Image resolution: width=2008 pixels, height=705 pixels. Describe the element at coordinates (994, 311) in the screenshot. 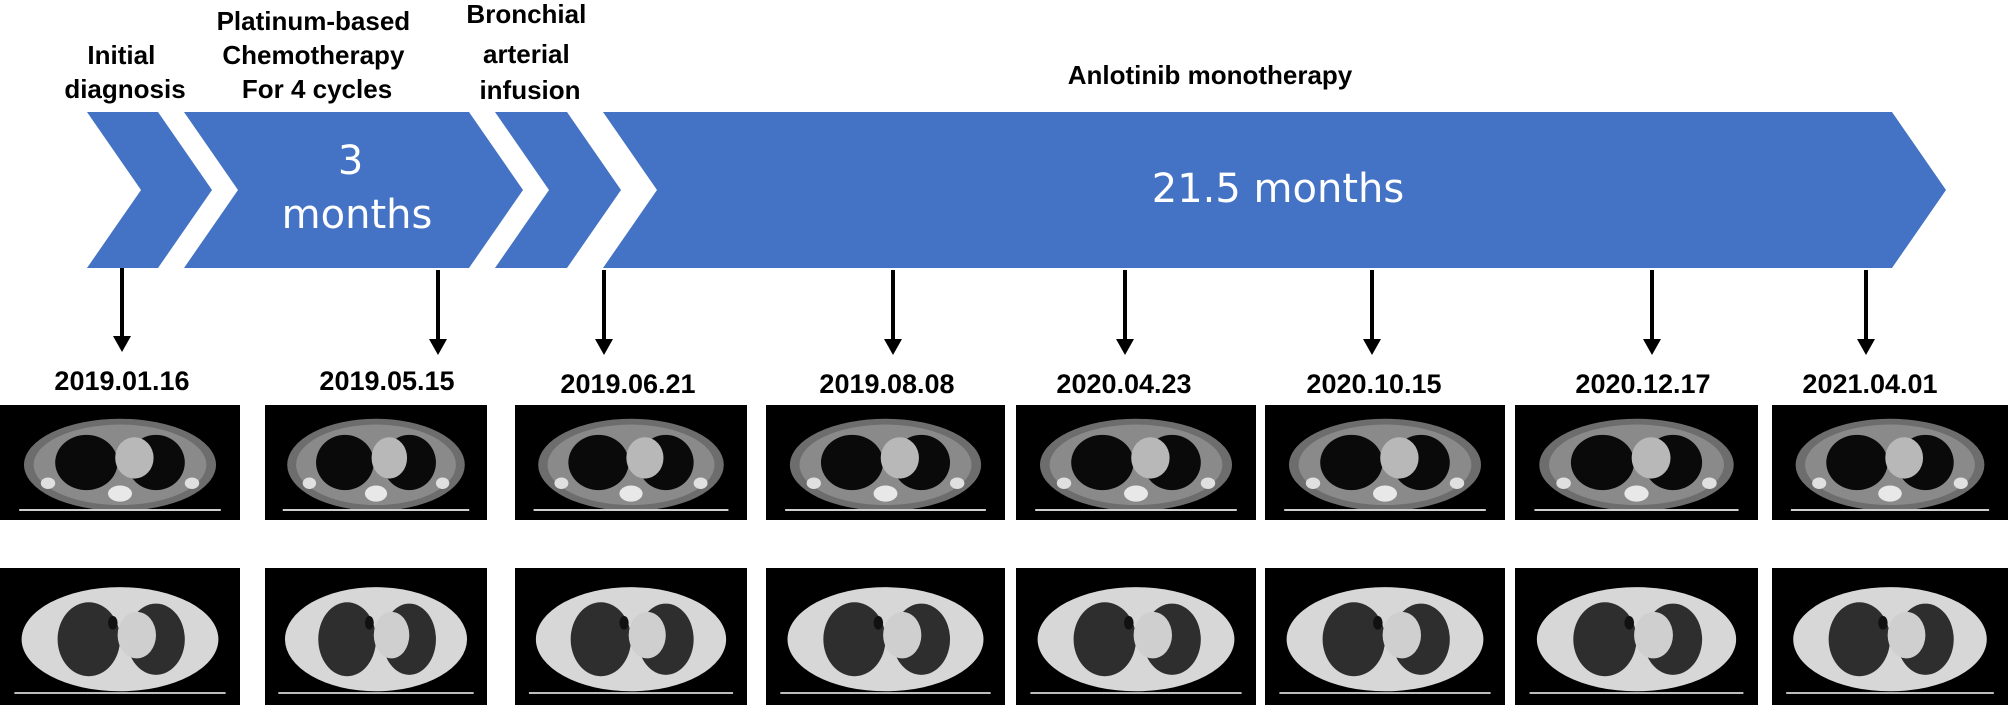

I see `timepoint-arrows` at that location.